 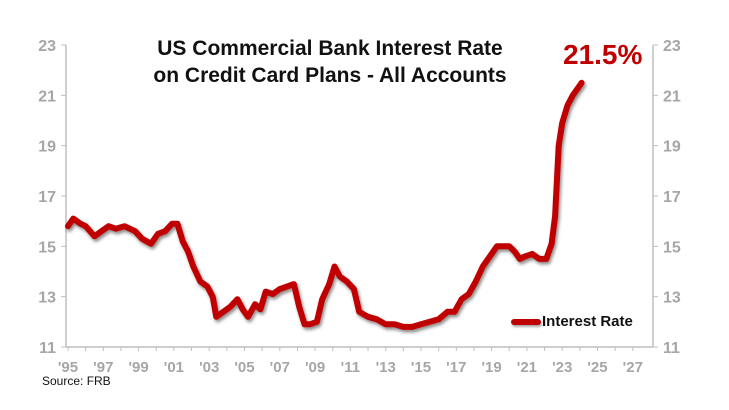 I want to click on x-tick-label: '05, so click(x=244, y=367).